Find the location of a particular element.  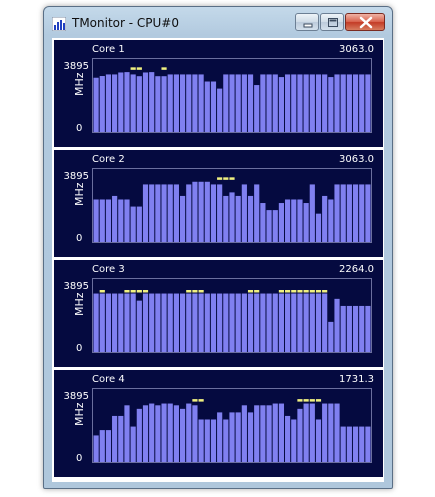

core-label: Core 3 is located at coordinates (108, 269).